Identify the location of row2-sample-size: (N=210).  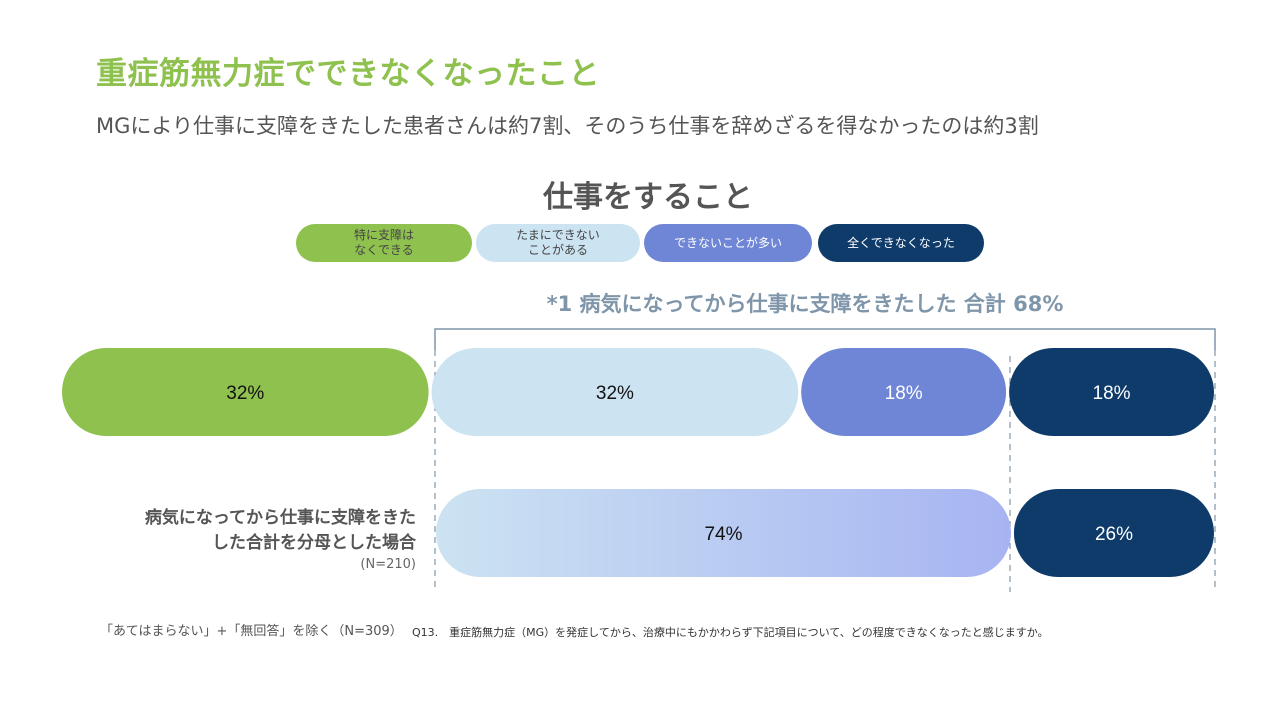
(388, 564).